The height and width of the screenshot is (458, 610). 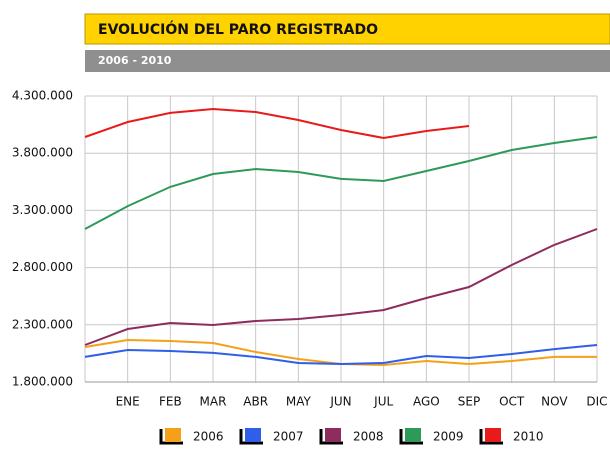 I want to click on title-bar-border, so click(x=347, y=29).